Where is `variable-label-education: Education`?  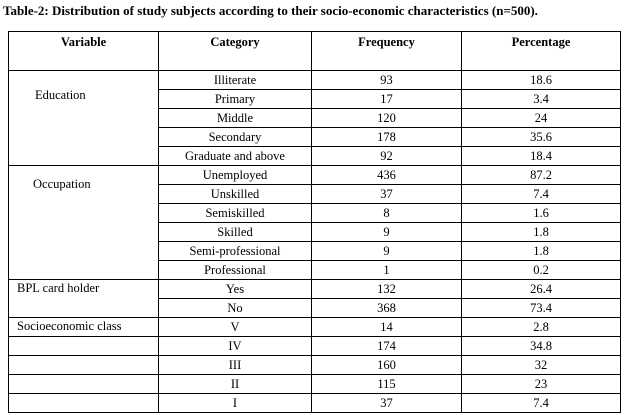
variable-label-education: Education is located at coordinates (60, 95).